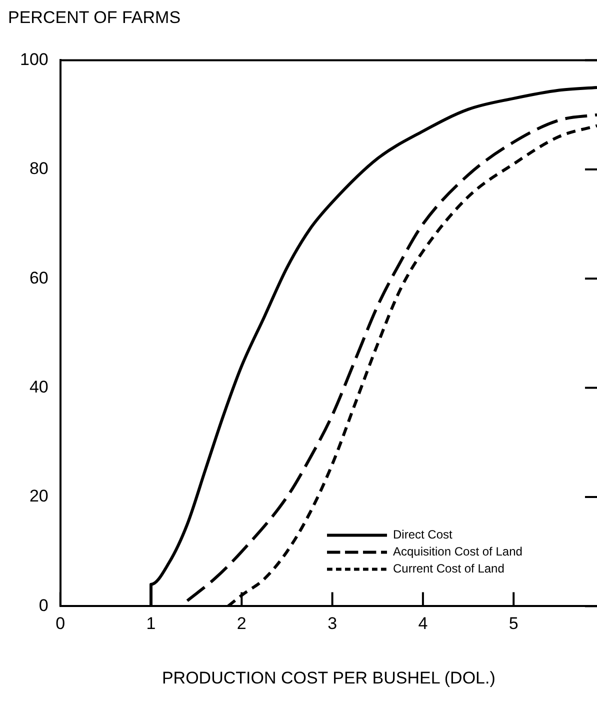  I want to click on y-tick-label: 60, so click(38, 278).